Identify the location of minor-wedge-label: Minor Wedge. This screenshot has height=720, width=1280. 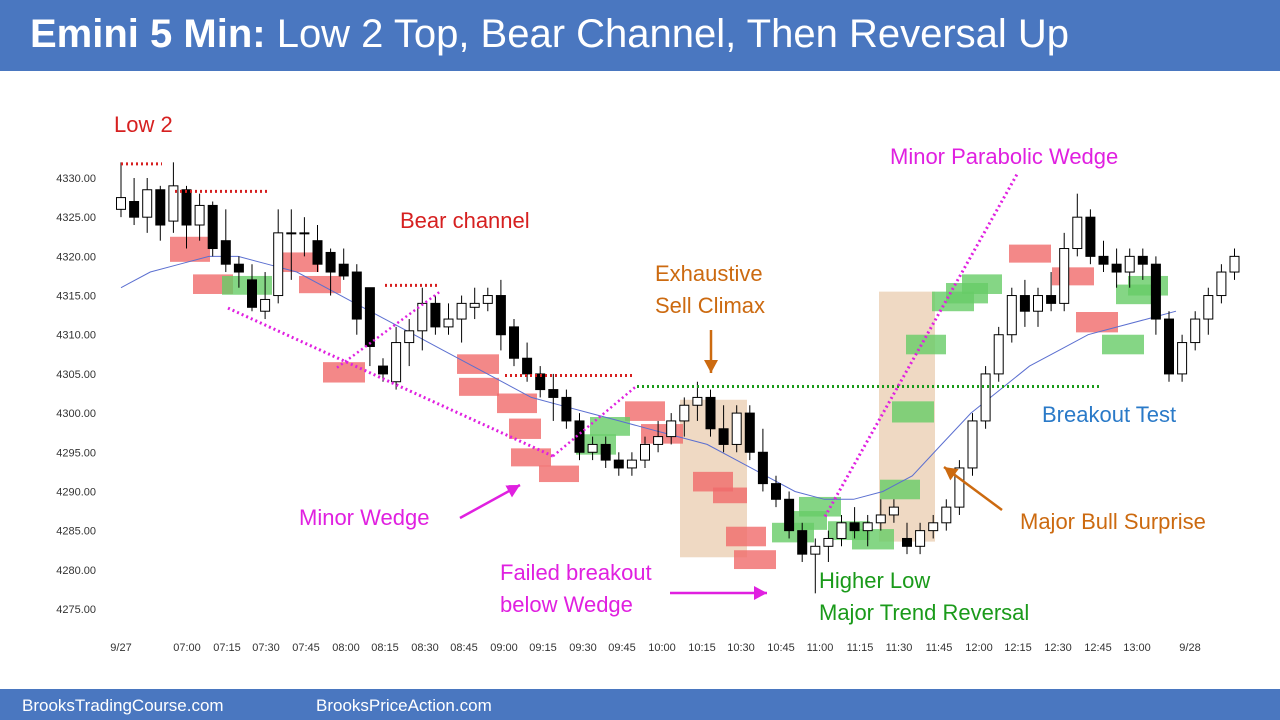
(364, 517).